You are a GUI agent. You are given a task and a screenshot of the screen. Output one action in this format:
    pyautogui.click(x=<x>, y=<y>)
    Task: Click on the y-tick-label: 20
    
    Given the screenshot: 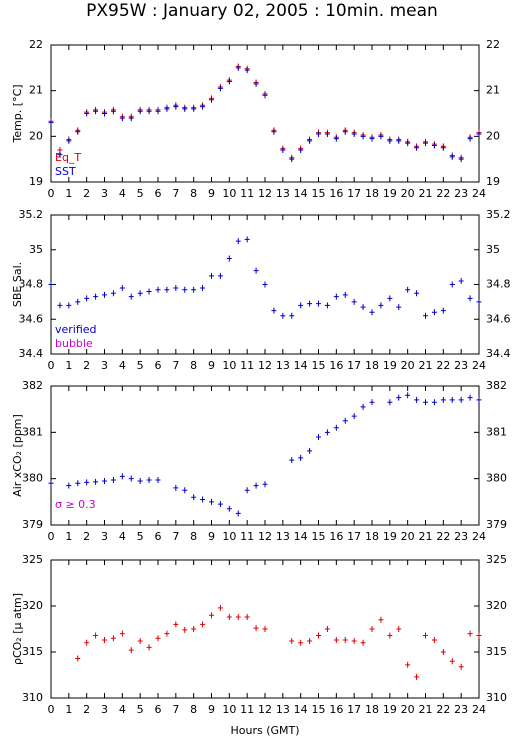 What is the action you would take?
    pyautogui.click(x=493, y=135)
    